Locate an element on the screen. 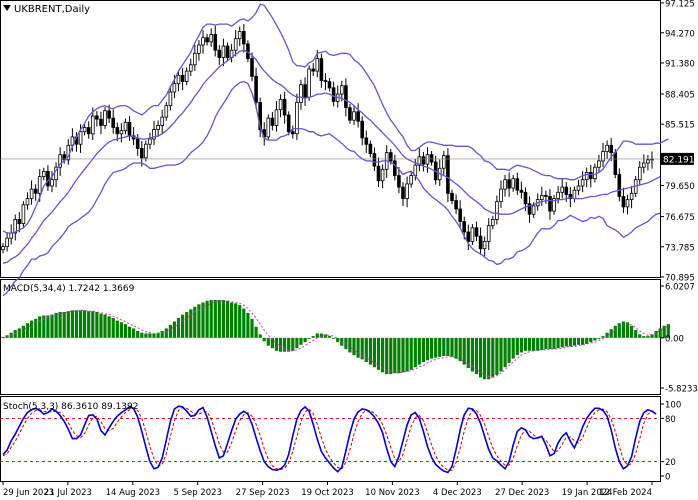  stoch-main-line is located at coordinates (329, 439).